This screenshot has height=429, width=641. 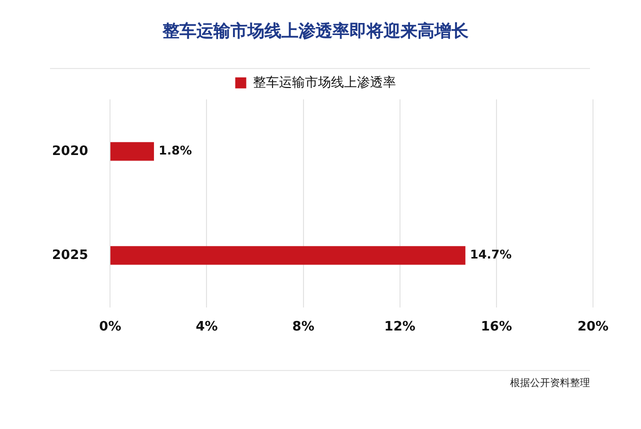 I want to click on x-tick-label: 12%, so click(x=400, y=327).